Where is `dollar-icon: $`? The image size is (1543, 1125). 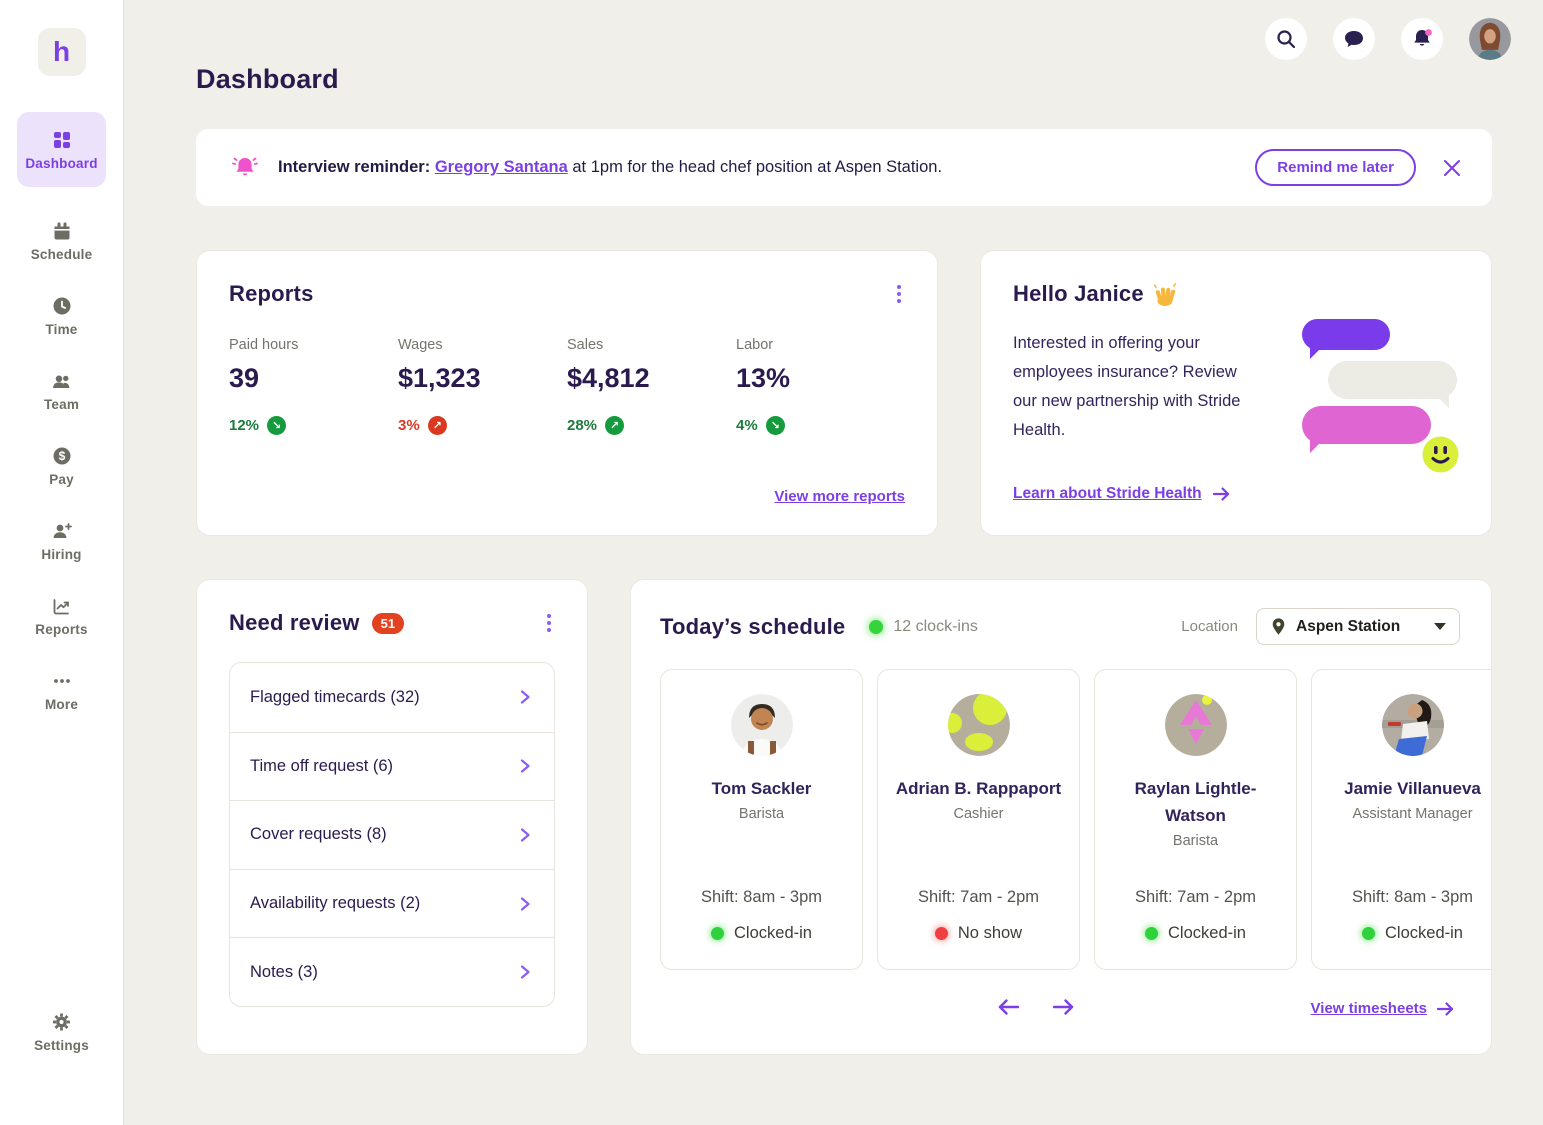
dollar-icon: $ is located at coordinates (62, 456).